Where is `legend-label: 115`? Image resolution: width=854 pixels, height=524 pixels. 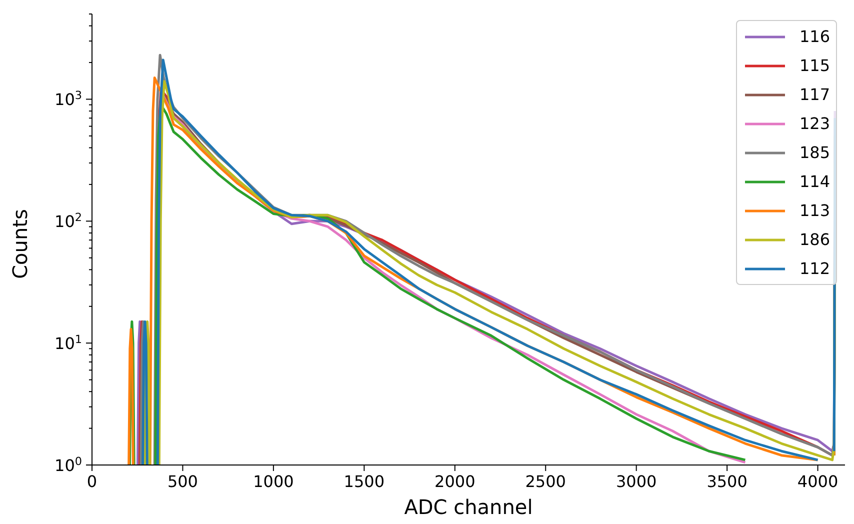 legend-label: 115 is located at coordinates (814, 66).